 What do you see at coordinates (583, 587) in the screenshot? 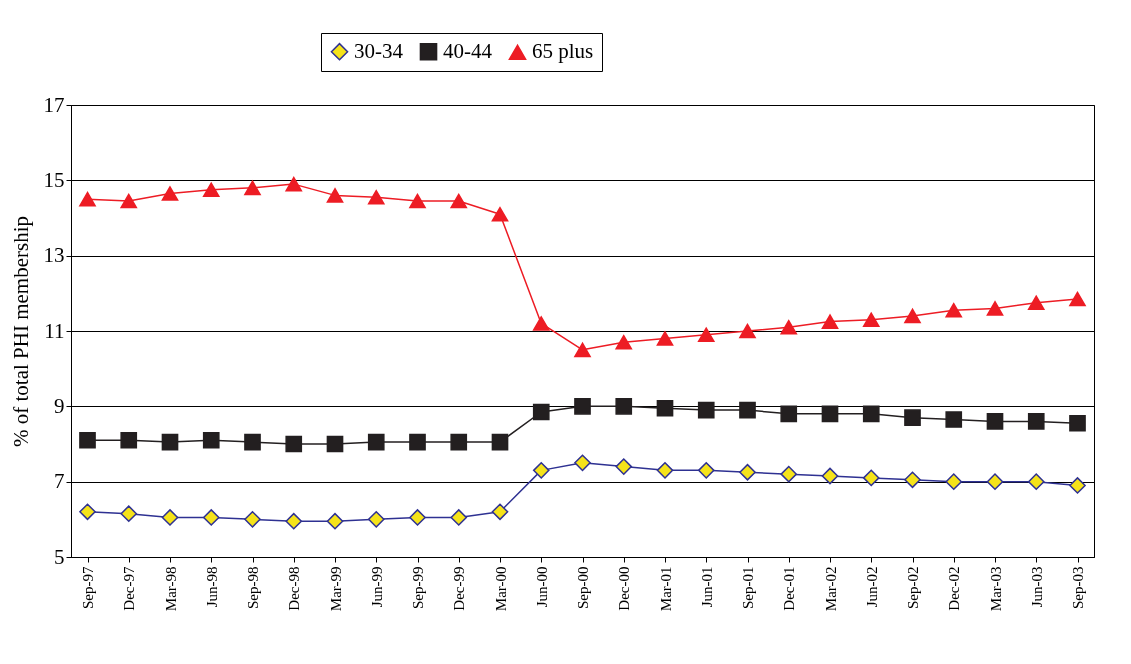
I see `x-tick-label: Sep-00` at bounding box center [583, 587].